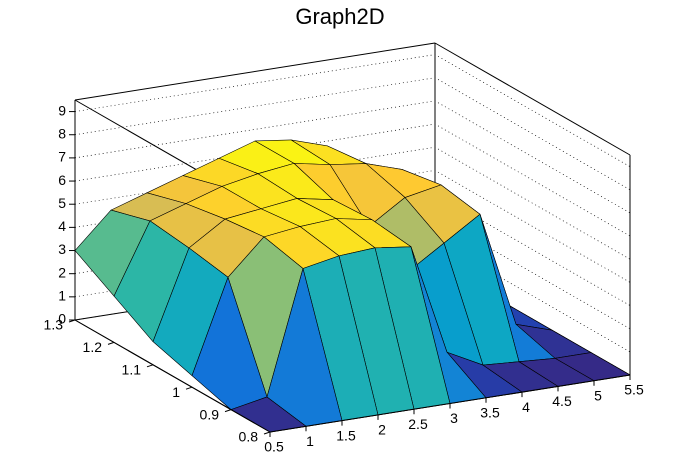 This screenshot has height=472, width=696. I want to click on z-tick-label: 4, so click(62, 226).